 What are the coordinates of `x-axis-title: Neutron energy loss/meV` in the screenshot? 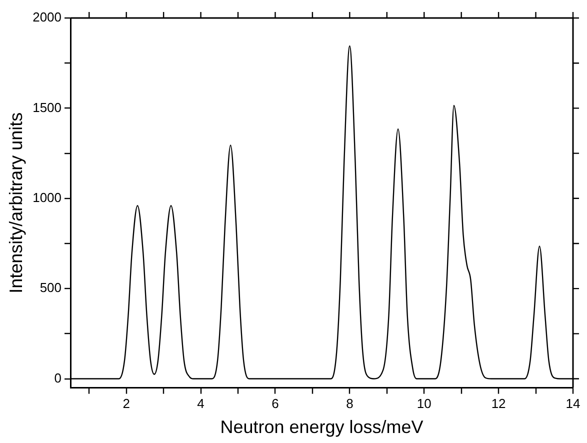 It's located at (322, 427).